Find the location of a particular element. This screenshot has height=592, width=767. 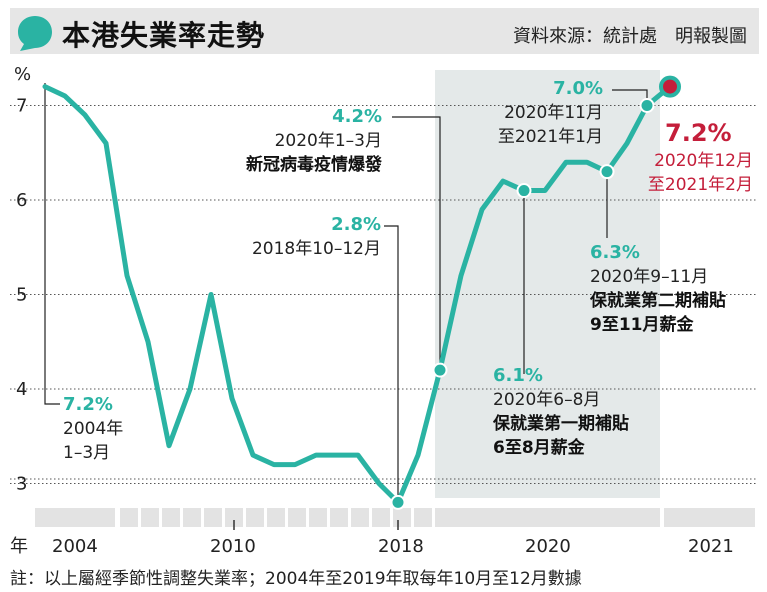

y-tick-label: 6 is located at coordinates (21, 200).